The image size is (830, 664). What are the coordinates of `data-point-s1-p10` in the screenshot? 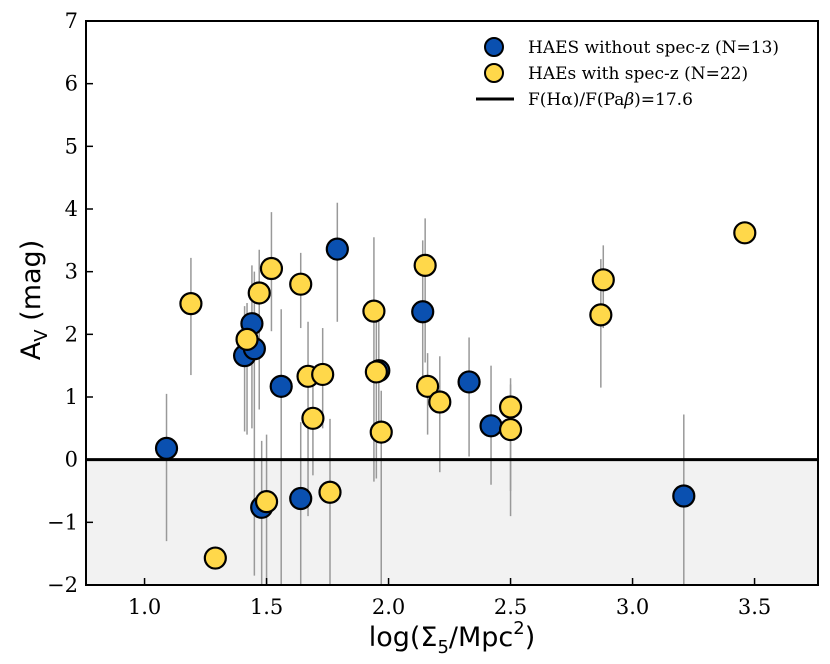 It's located at (330, 492).